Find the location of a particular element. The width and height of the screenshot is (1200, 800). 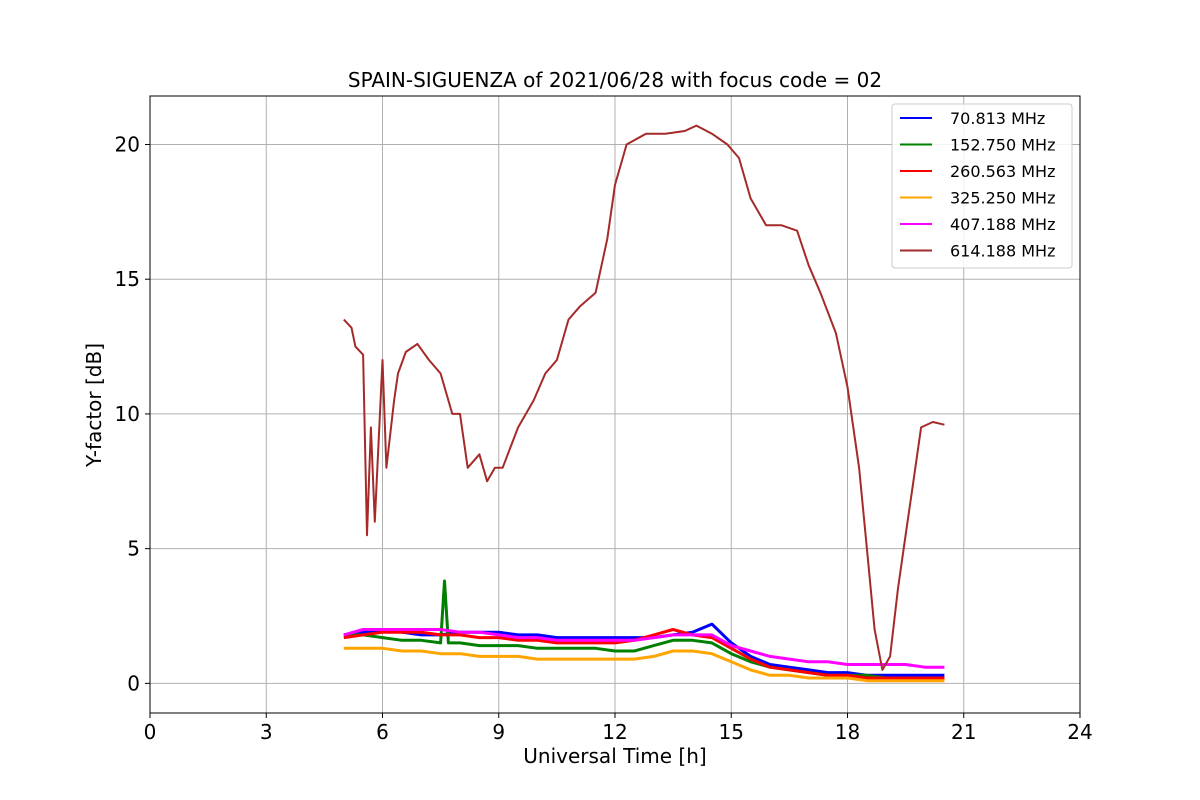

x-tick-label: 6 is located at coordinates (382, 732).